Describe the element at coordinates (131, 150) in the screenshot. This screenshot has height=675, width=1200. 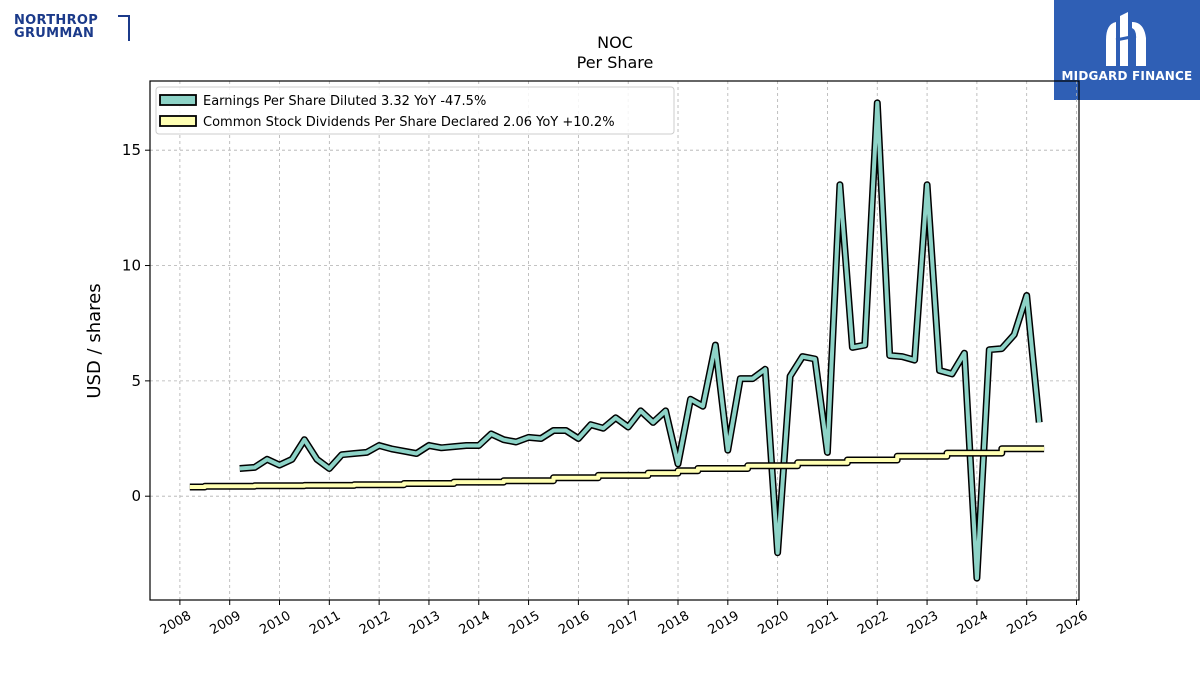
I see `y-tick-label: 15` at that location.